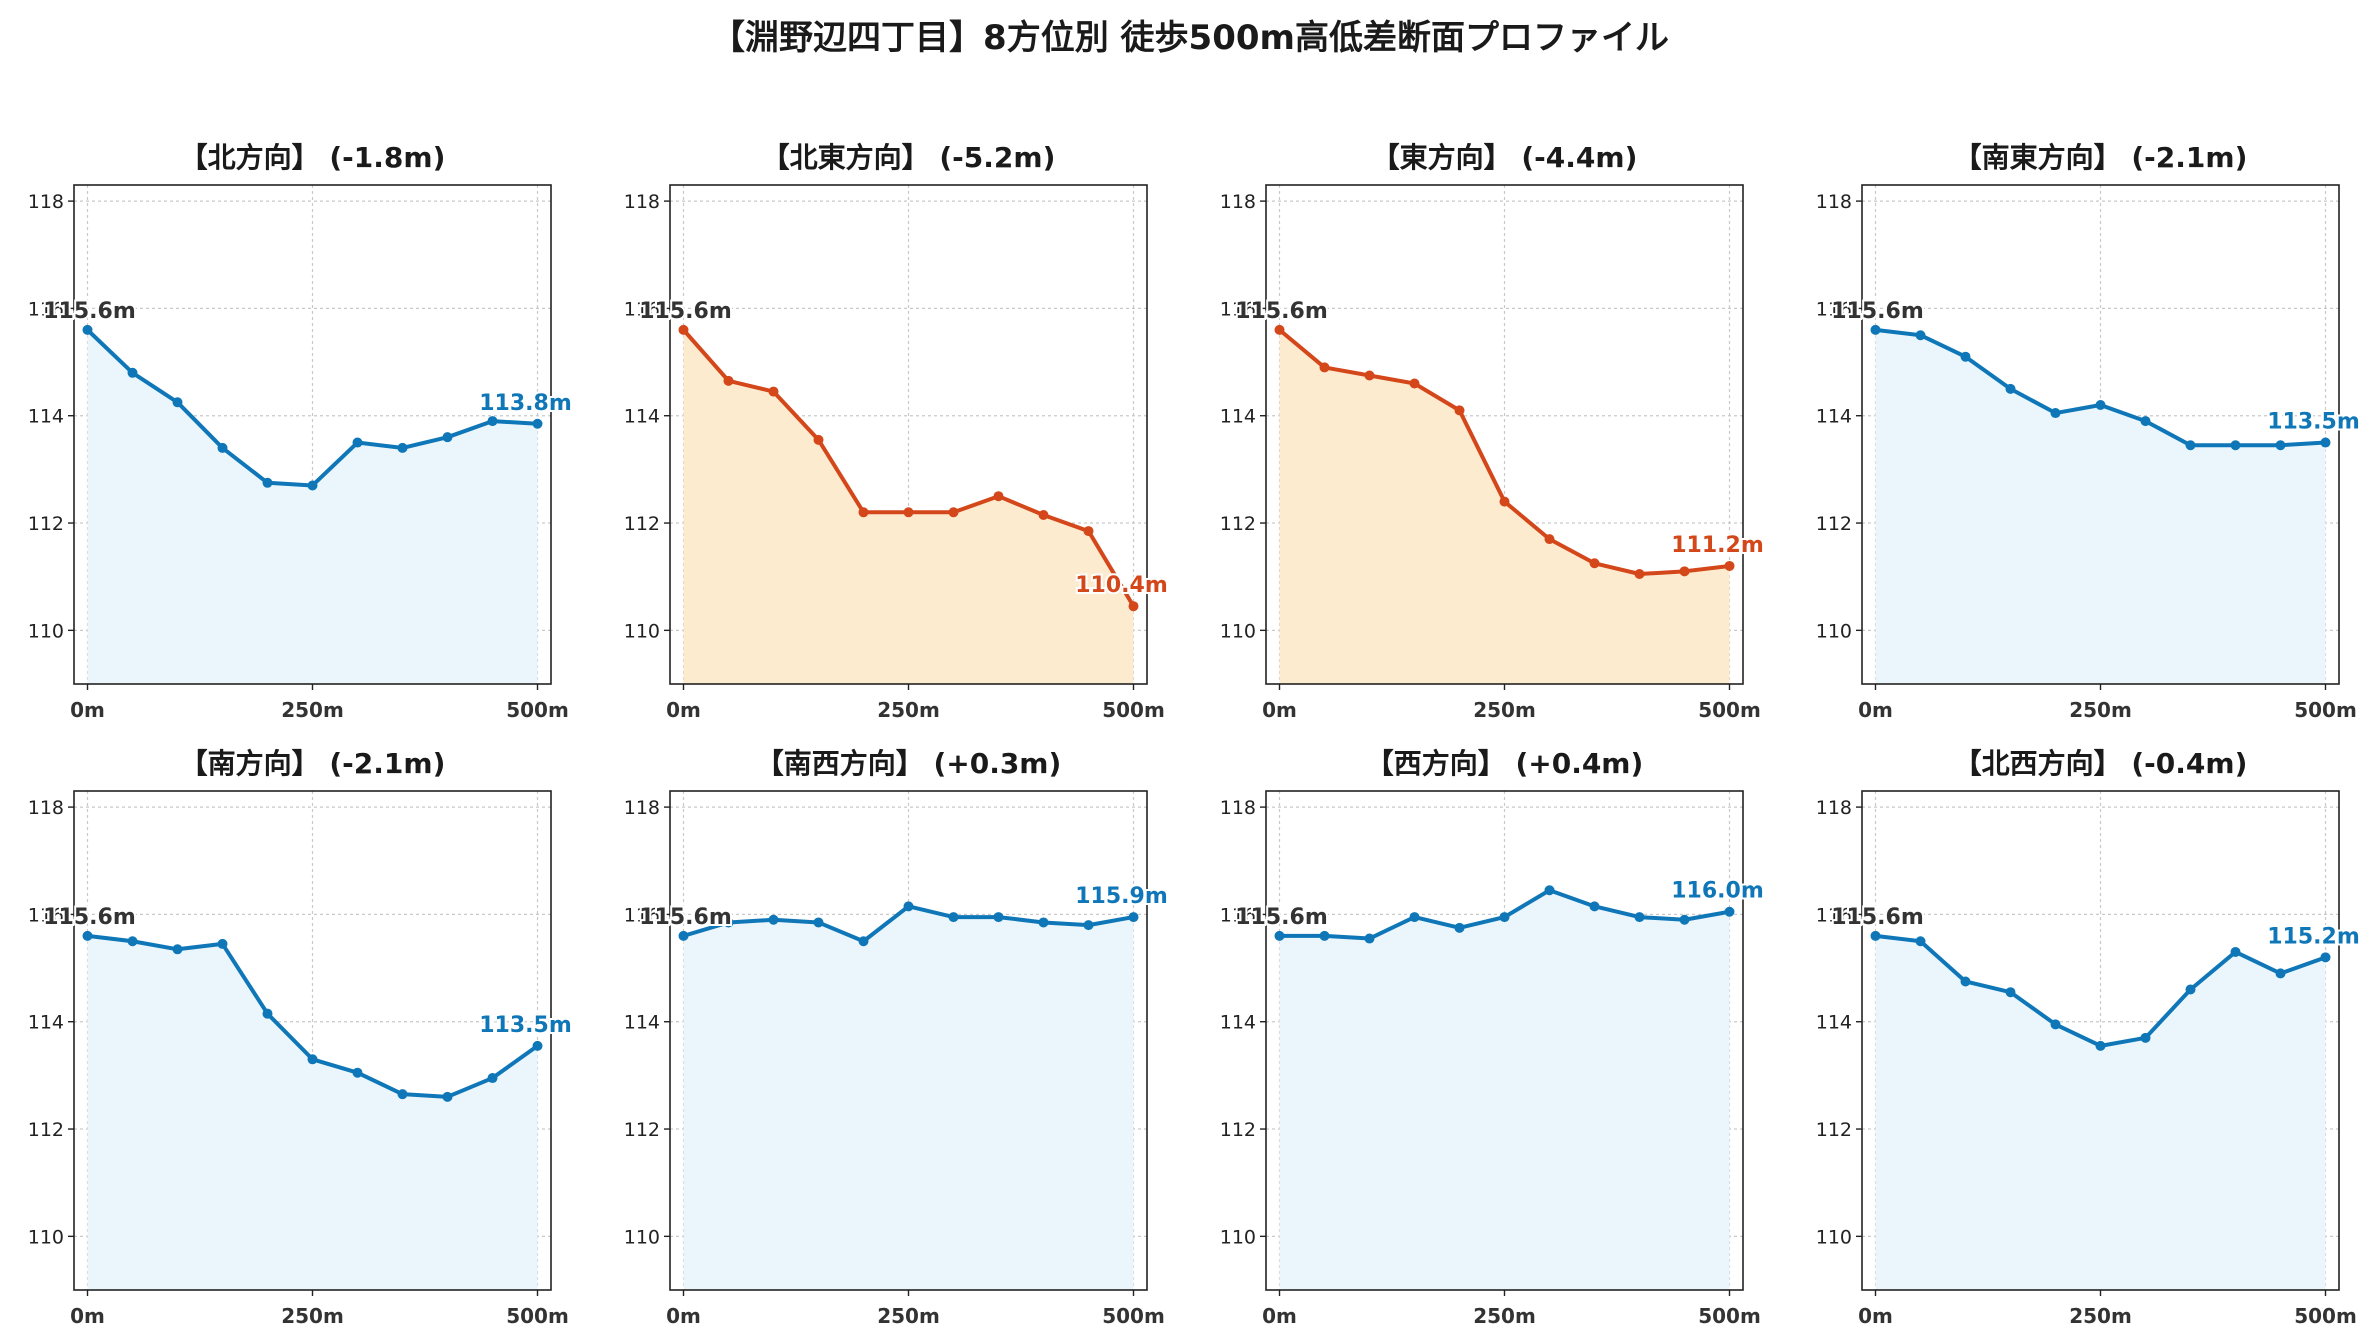  Describe the element at coordinates (1505, 157) in the screenshot. I see `chart-title: 【東方向】 (-4.4m)` at that location.